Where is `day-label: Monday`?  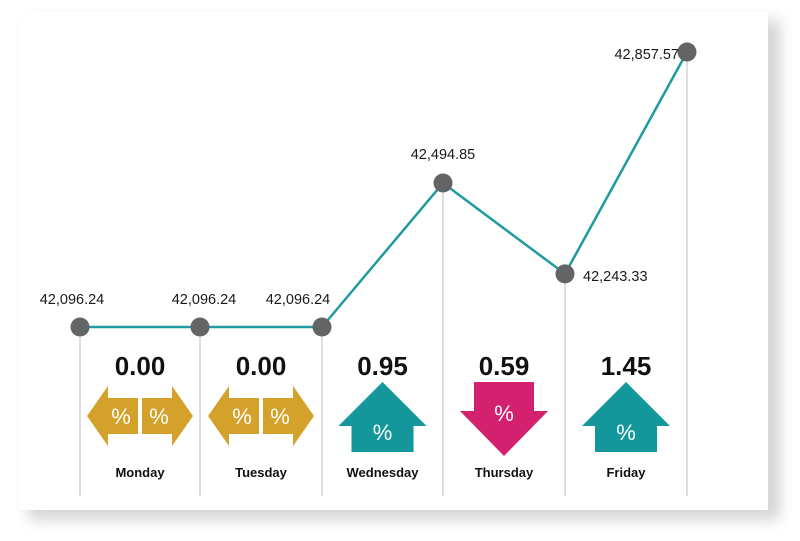 day-label: Monday is located at coordinates (140, 472).